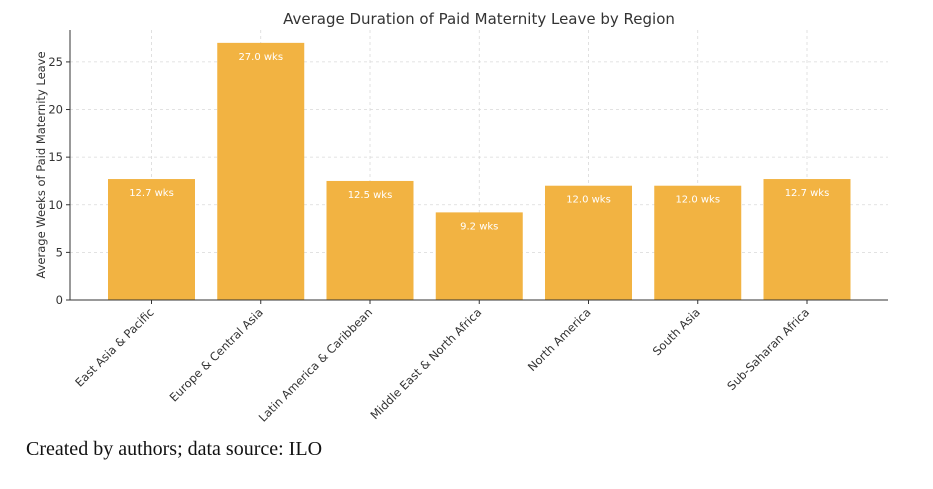 The width and height of the screenshot is (933, 489). I want to click on y-tick-label: 15, so click(55, 157).